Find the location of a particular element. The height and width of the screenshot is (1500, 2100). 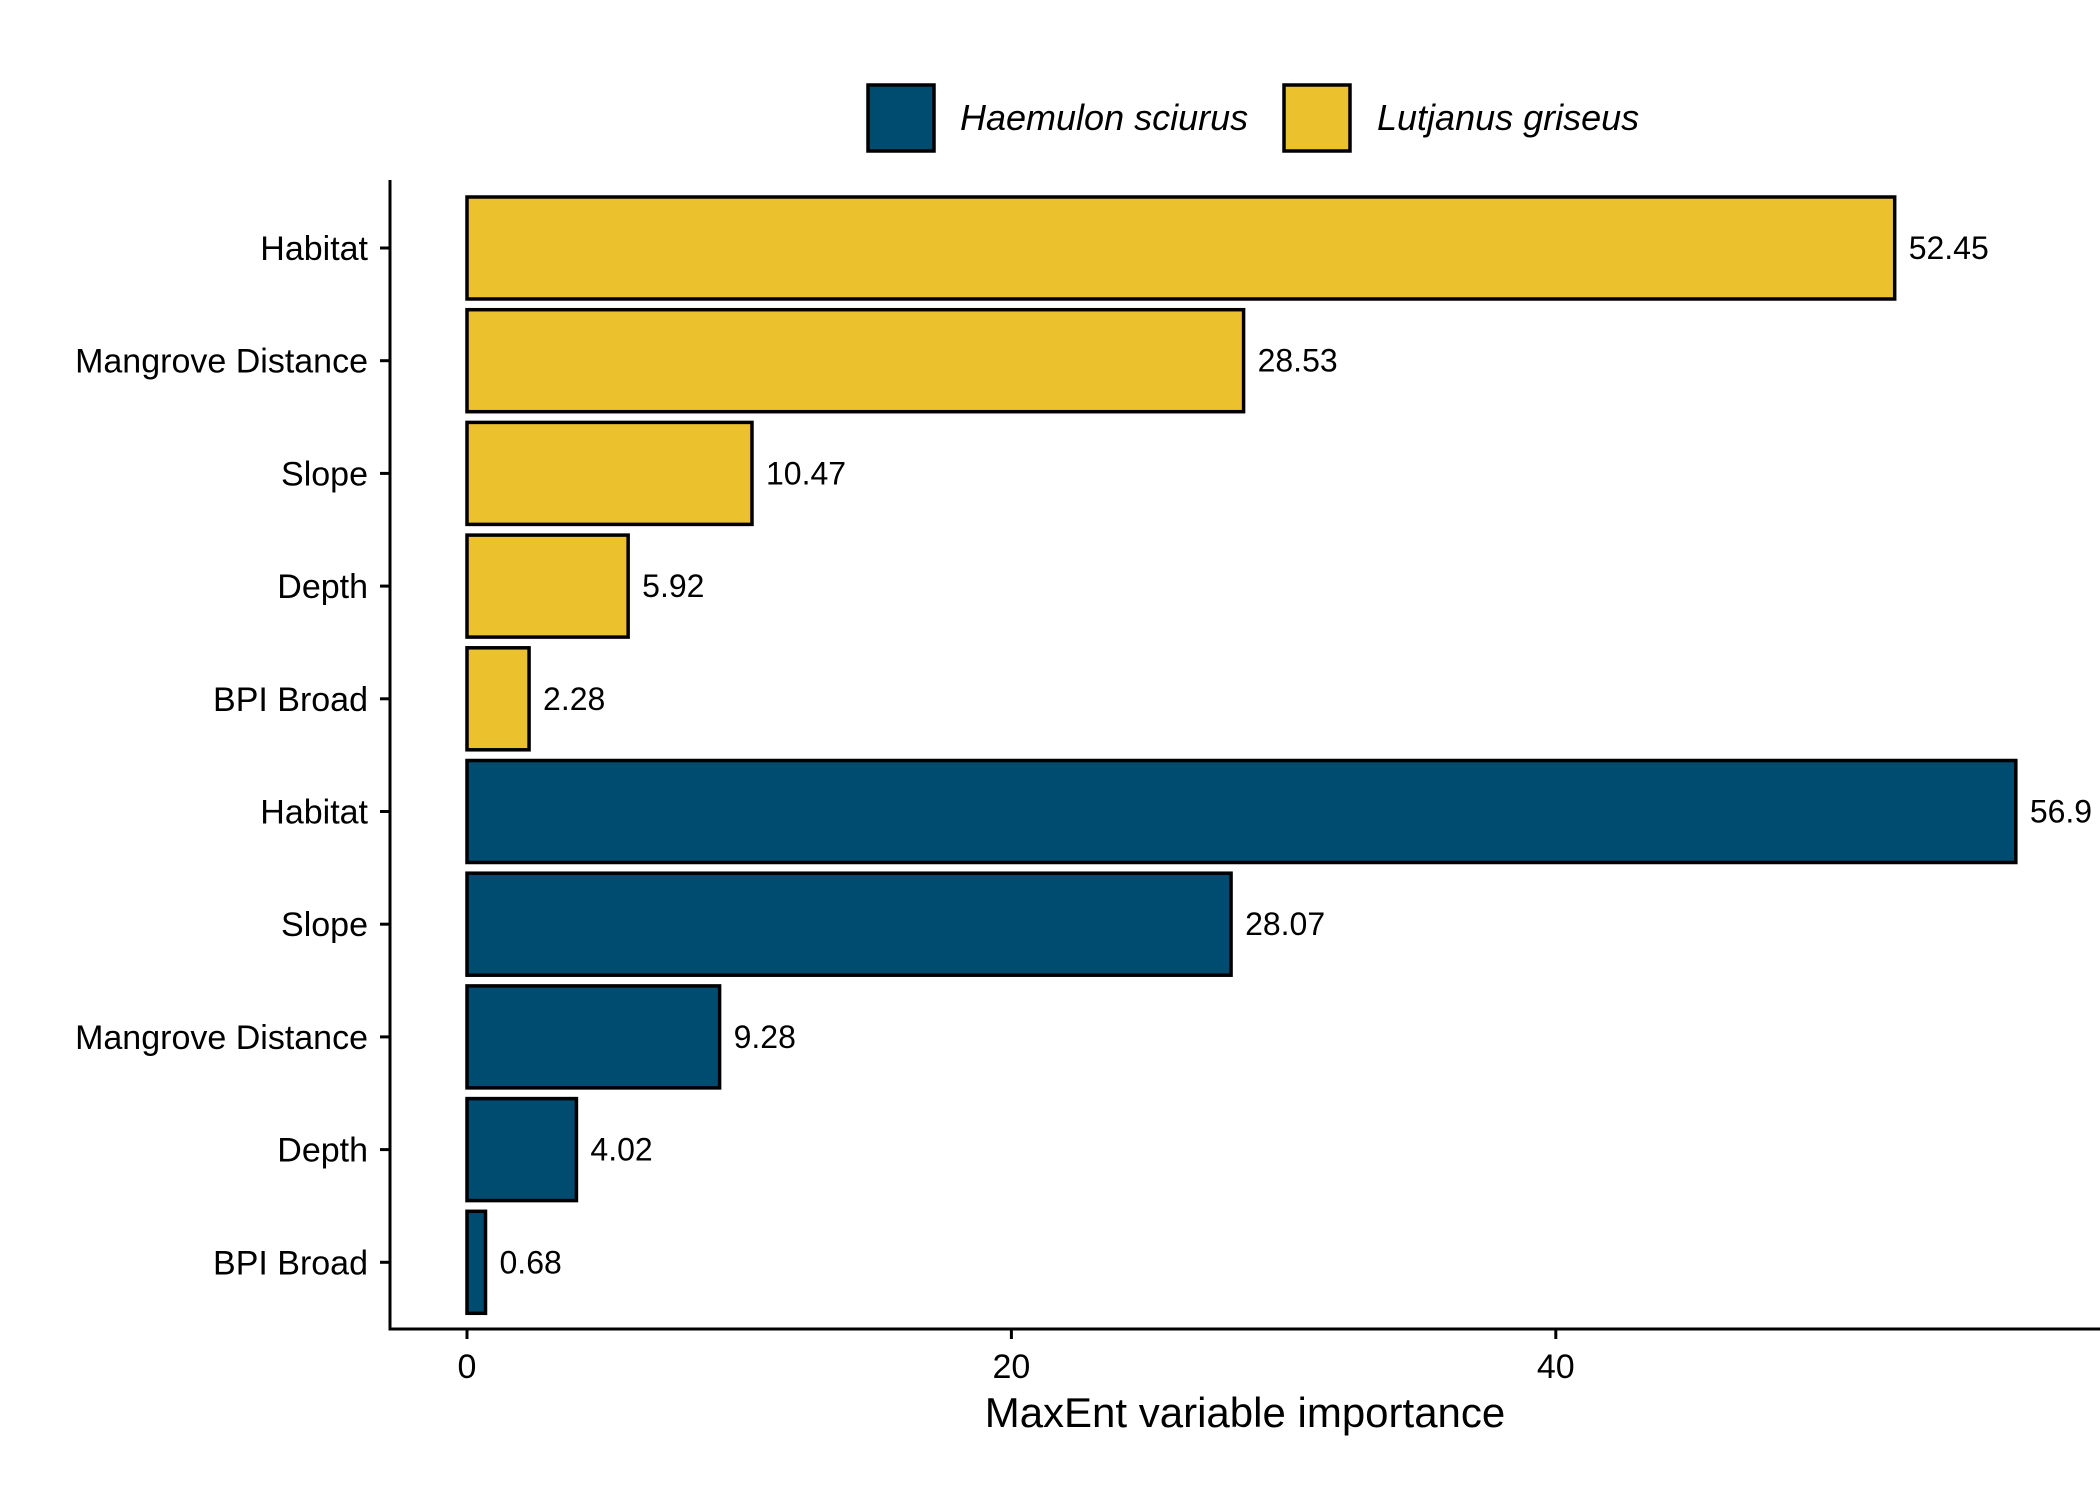

legend: Haemulon sciurus Lutjanus griseus is located at coordinates (1252, 118).